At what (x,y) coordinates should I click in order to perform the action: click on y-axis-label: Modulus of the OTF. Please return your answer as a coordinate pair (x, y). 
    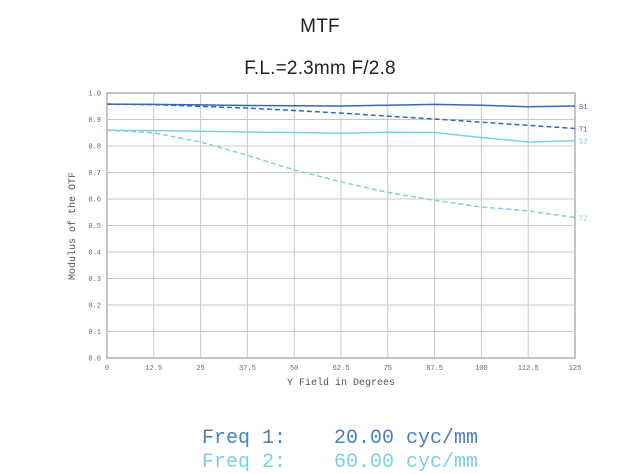
    Looking at the image, I should click on (73, 226).